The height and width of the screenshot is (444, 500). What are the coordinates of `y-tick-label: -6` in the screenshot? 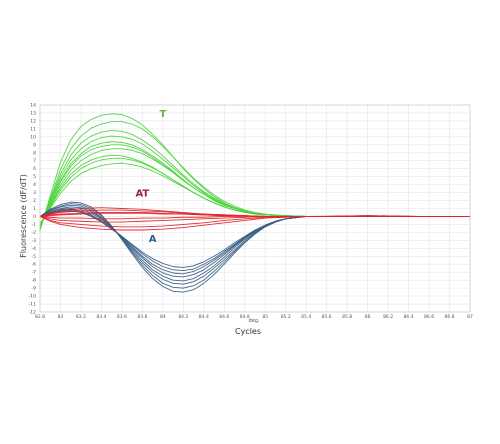 It's located at (34, 265).